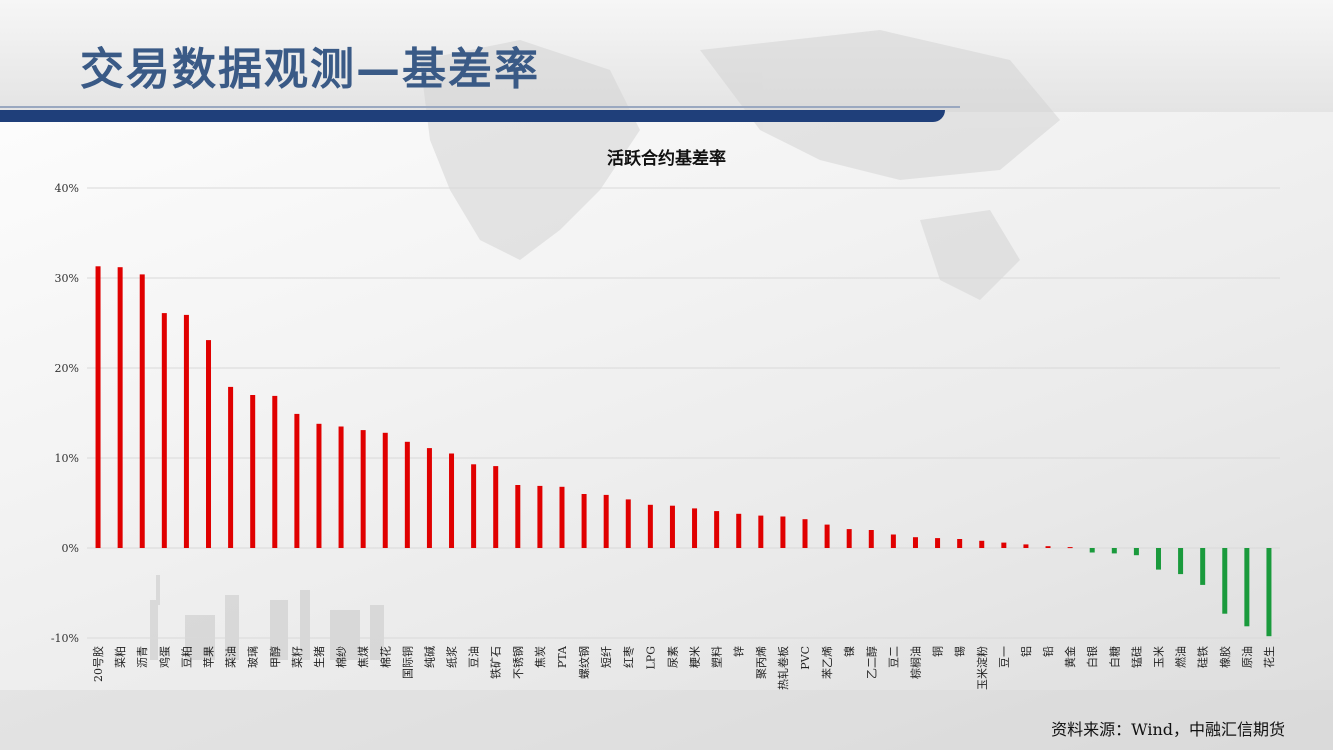  What do you see at coordinates (496, 662) in the screenshot?
I see `x-tick-label: 铁矿石` at bounding box center [496, 662].